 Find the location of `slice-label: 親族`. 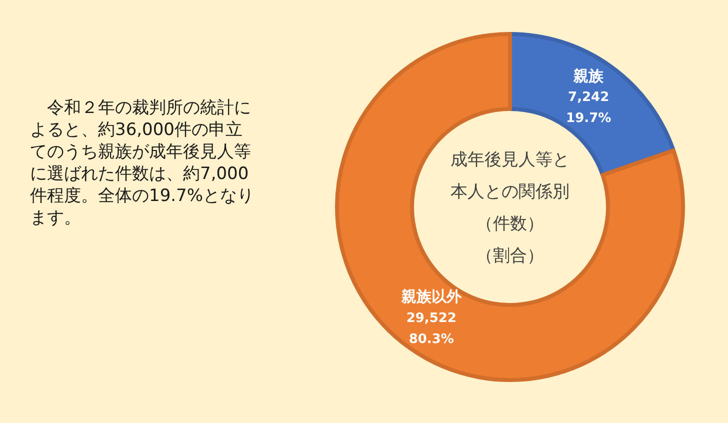

slice-label: 親族 is located at coordinates (588, 75).